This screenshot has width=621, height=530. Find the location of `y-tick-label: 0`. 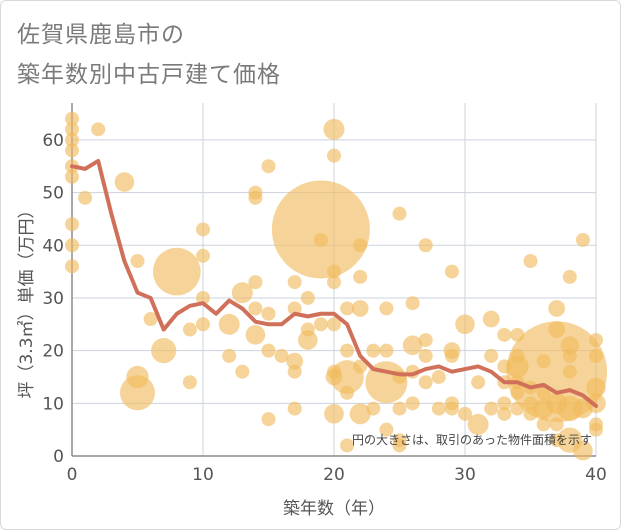

y-tick-label: 0 is located at coordinates (58, 457).